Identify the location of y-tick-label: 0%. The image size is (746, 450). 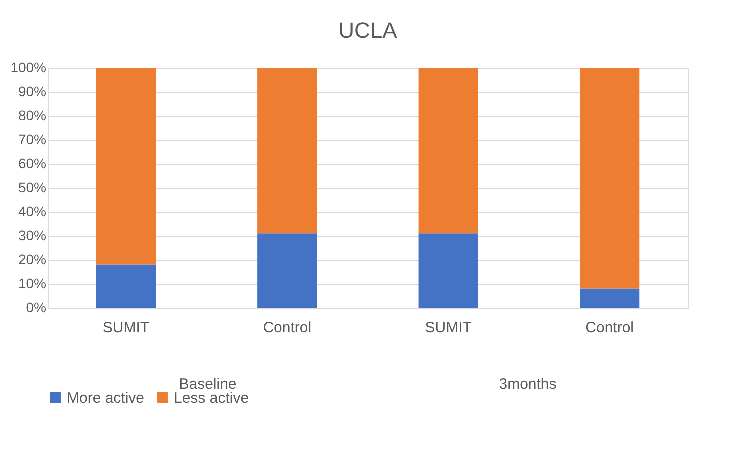
(36, 308).